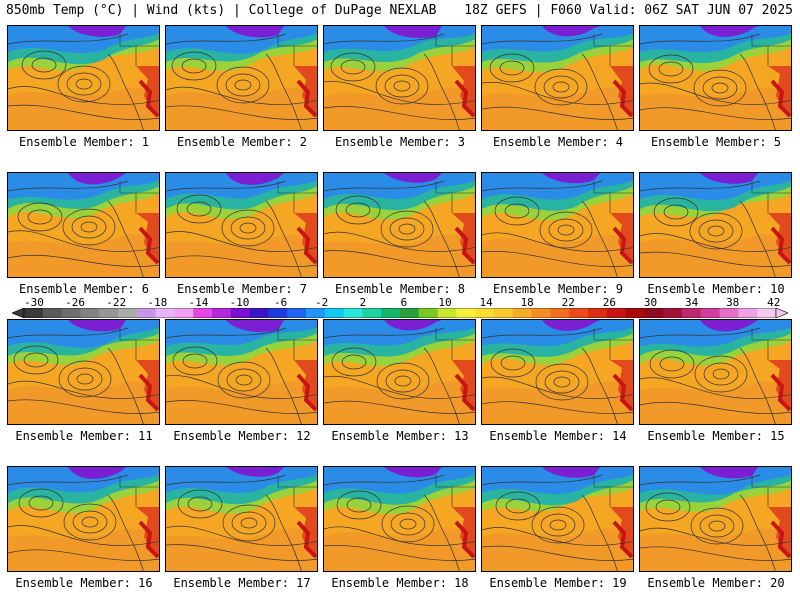 This screenshot has width=800, height=600. I want to click on ensemble-member-label: Ensemble Member: 4, so click(558, 142).